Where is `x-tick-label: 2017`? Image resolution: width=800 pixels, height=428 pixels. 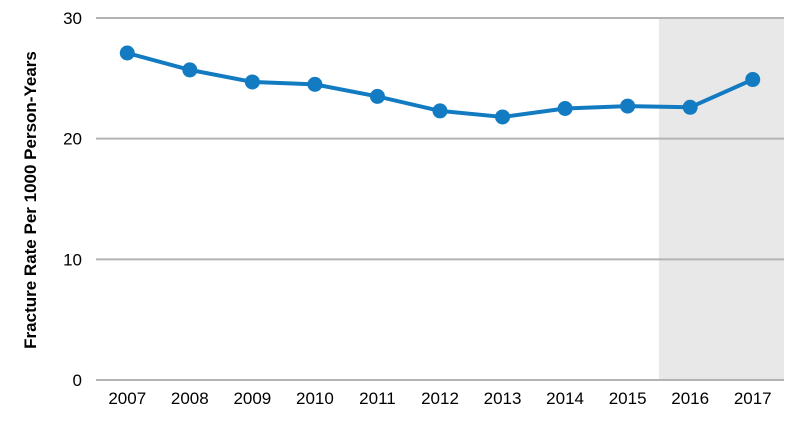 x-tick-label: 2017 is located at coordinates (753, 398).